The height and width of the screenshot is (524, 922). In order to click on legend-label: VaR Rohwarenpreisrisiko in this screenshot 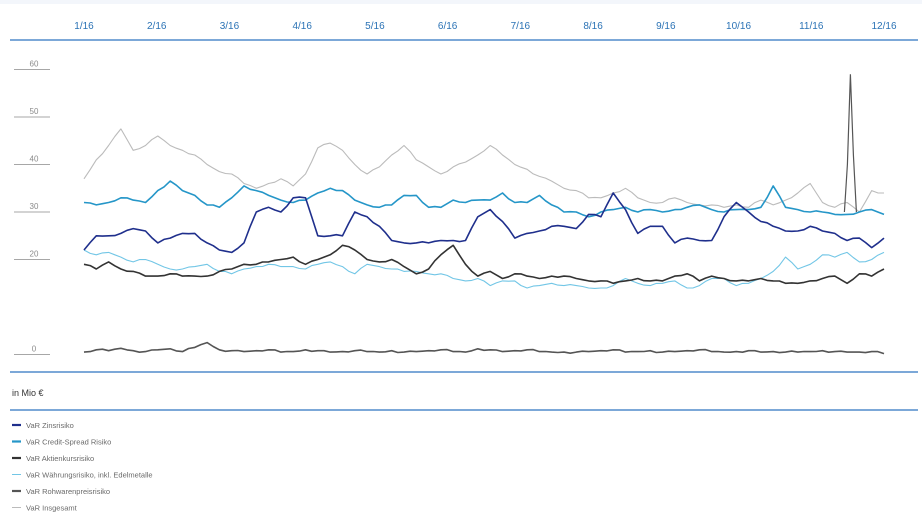, I will do `click(68, 491)`.